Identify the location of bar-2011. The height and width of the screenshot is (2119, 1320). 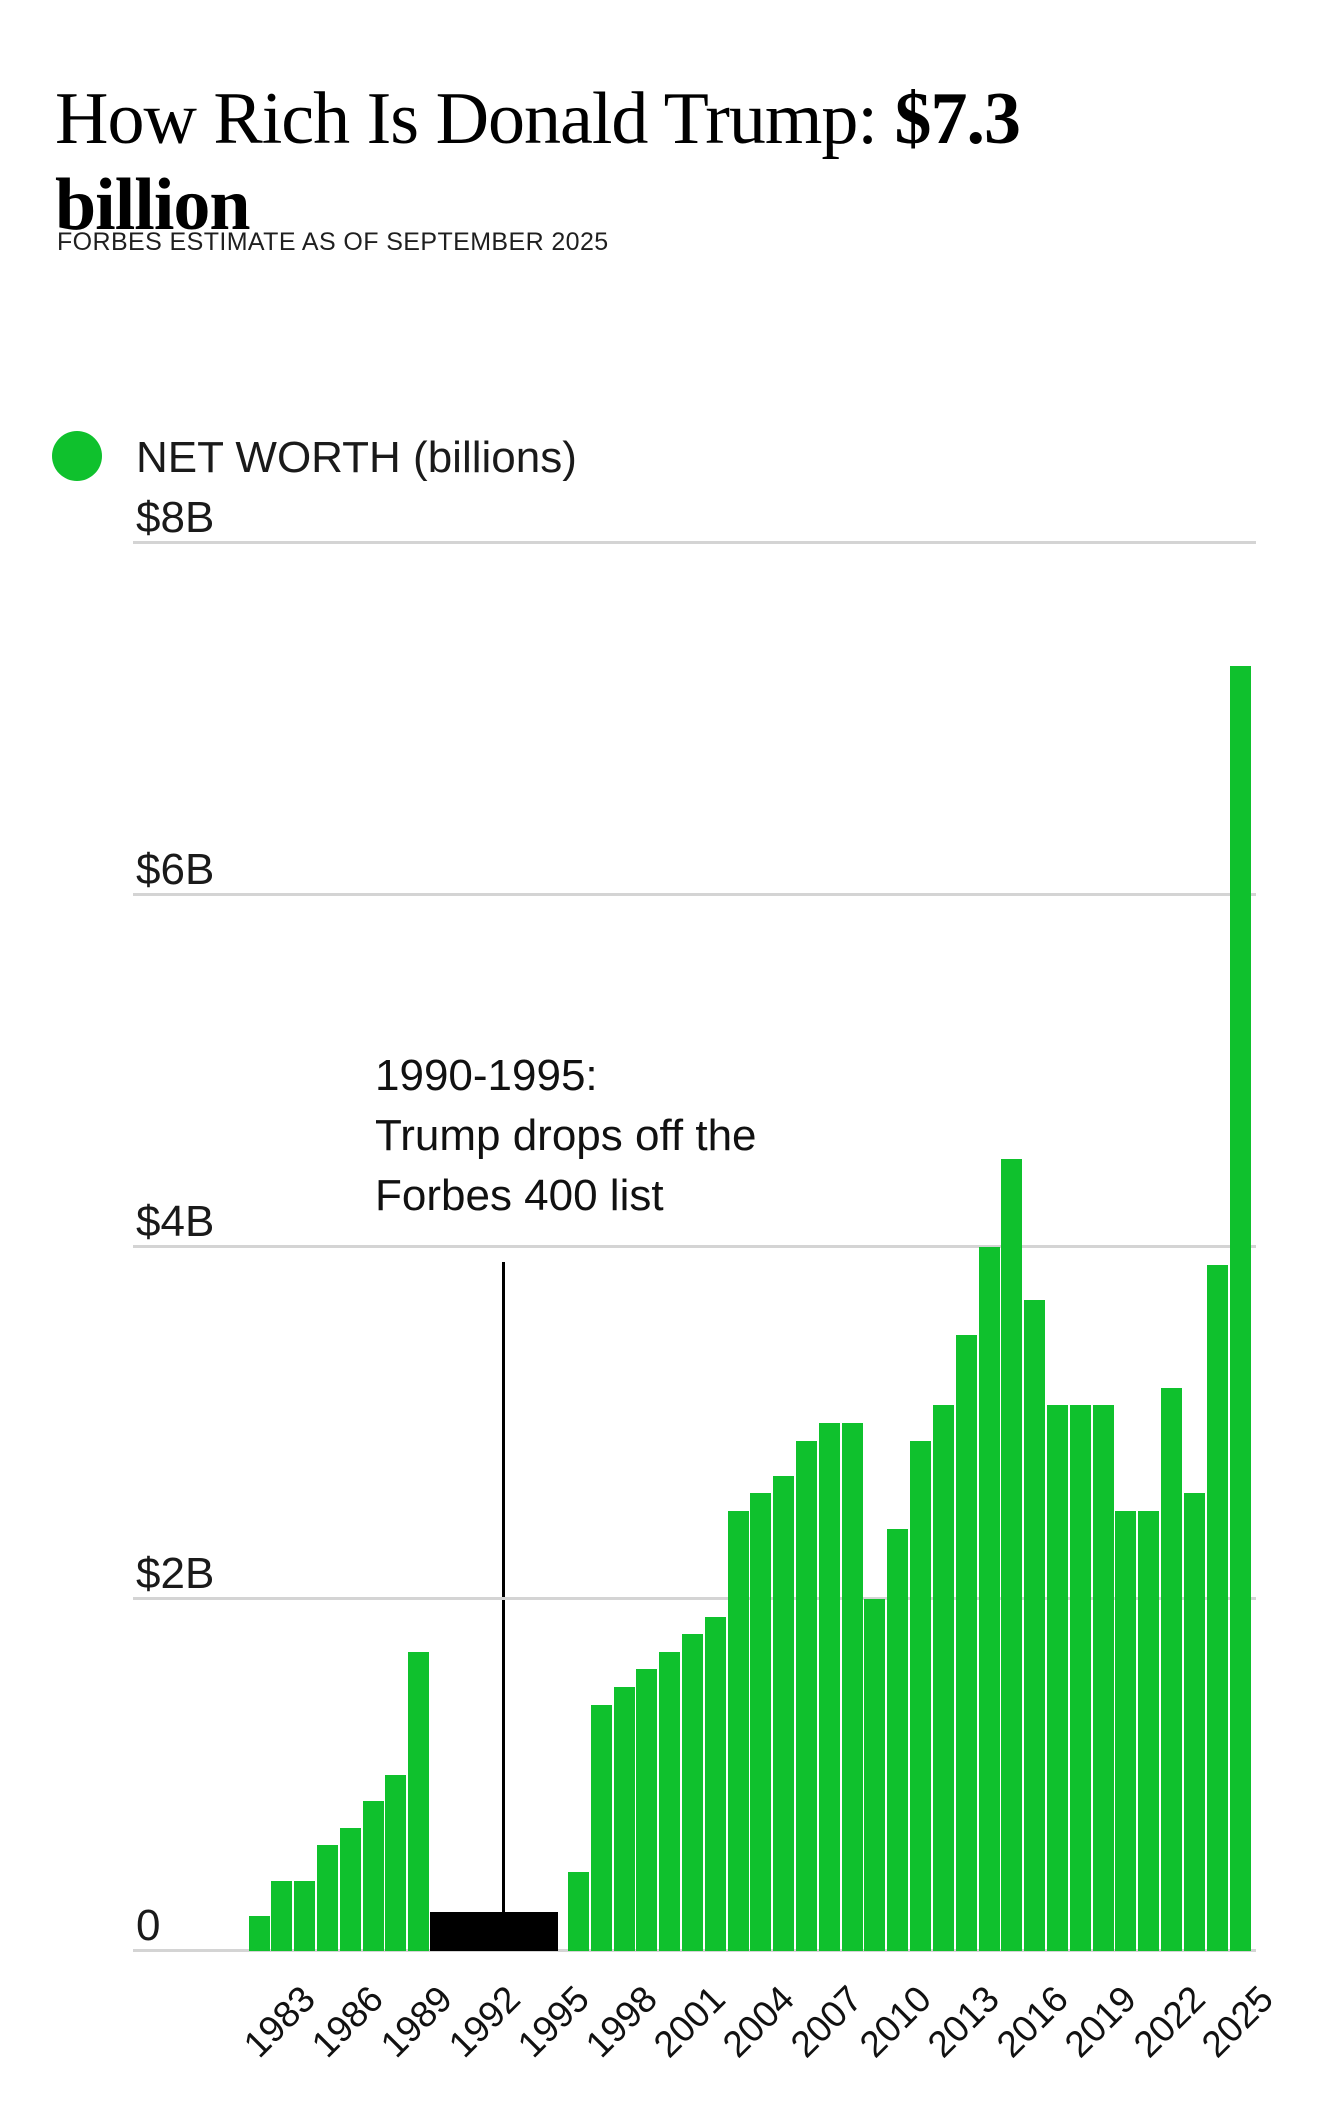
(921, 1696).